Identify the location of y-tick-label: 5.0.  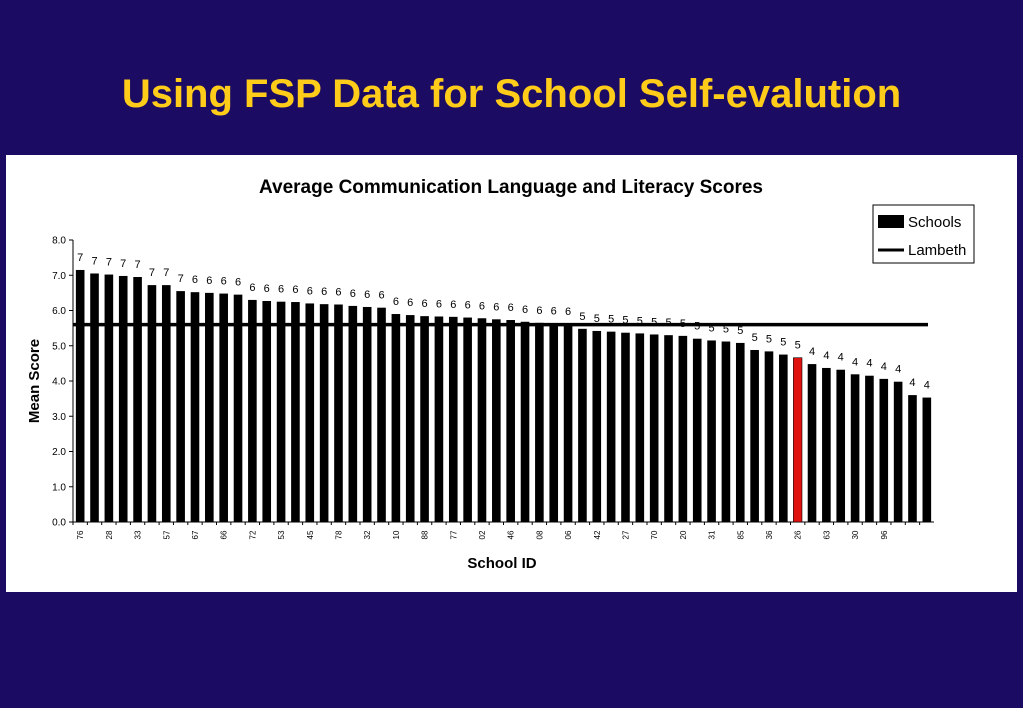
(59, 346).